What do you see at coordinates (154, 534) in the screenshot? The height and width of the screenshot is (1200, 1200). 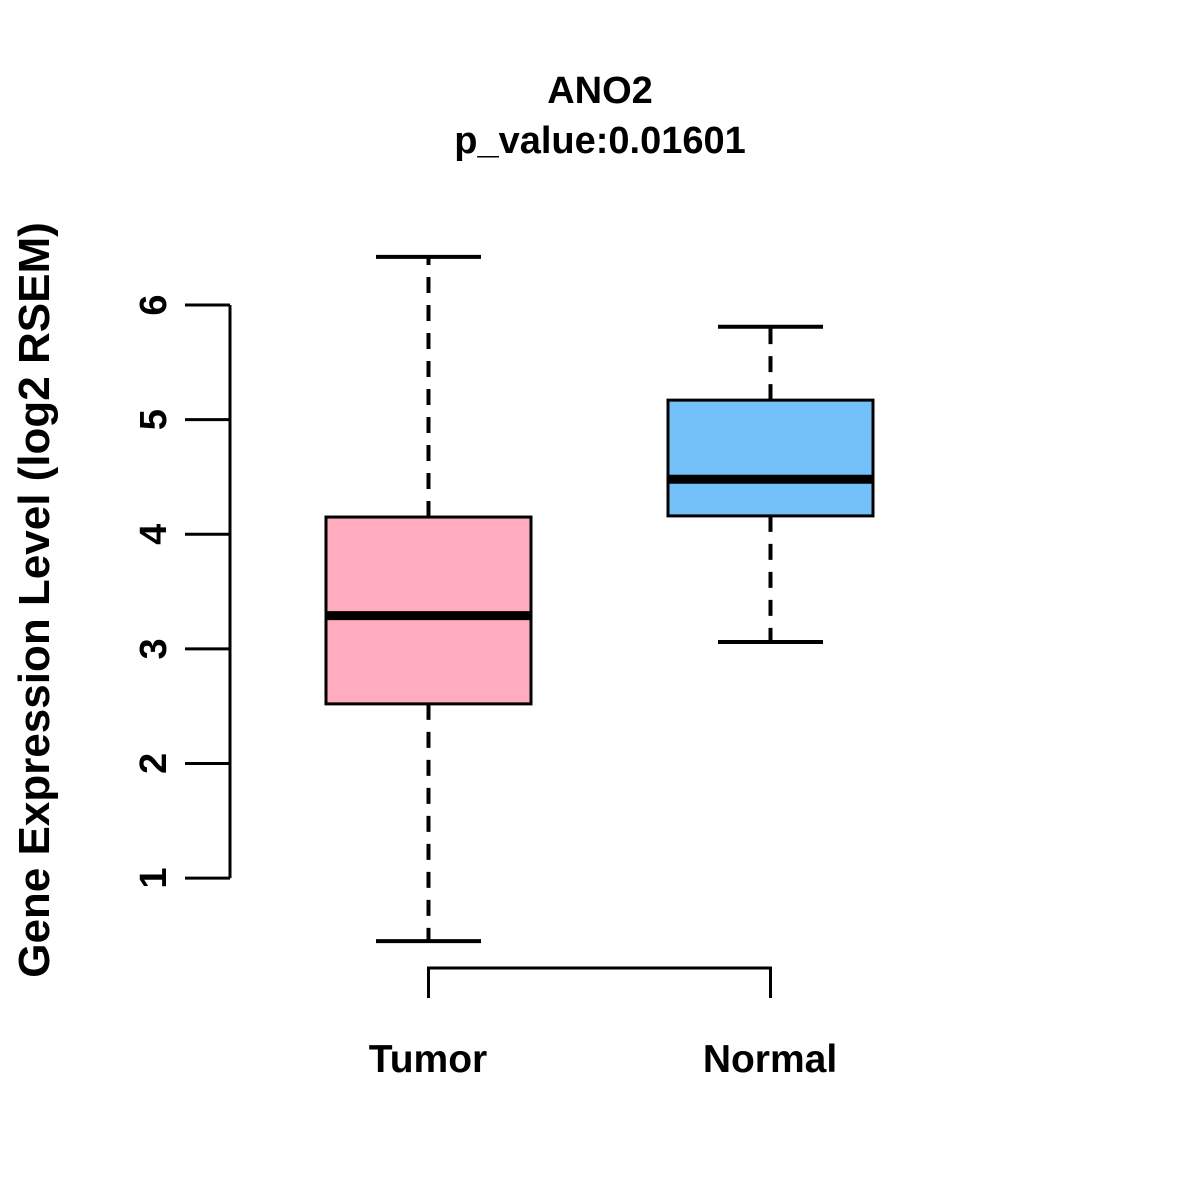 I see `y-tick-label: 4` at bounding box center [154, 534].